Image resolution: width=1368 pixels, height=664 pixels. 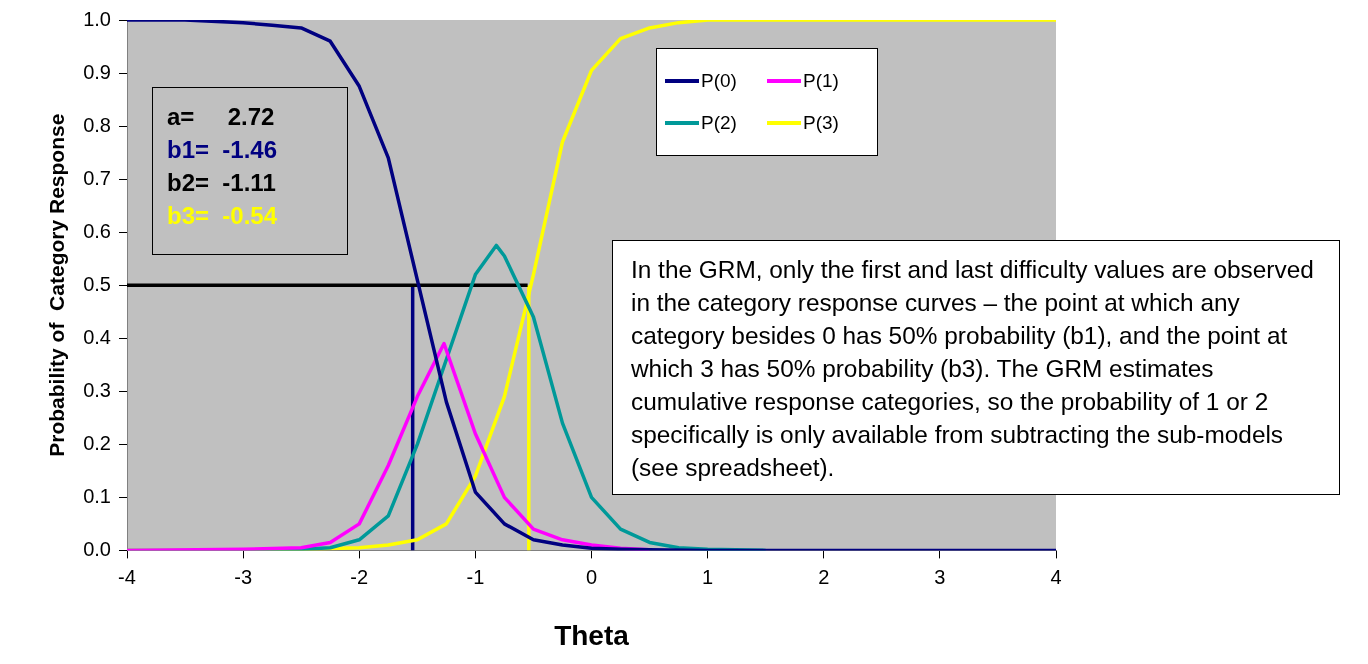 I want to click on y-axis-title: Probability of Category Response, so click(x=57, y=285).